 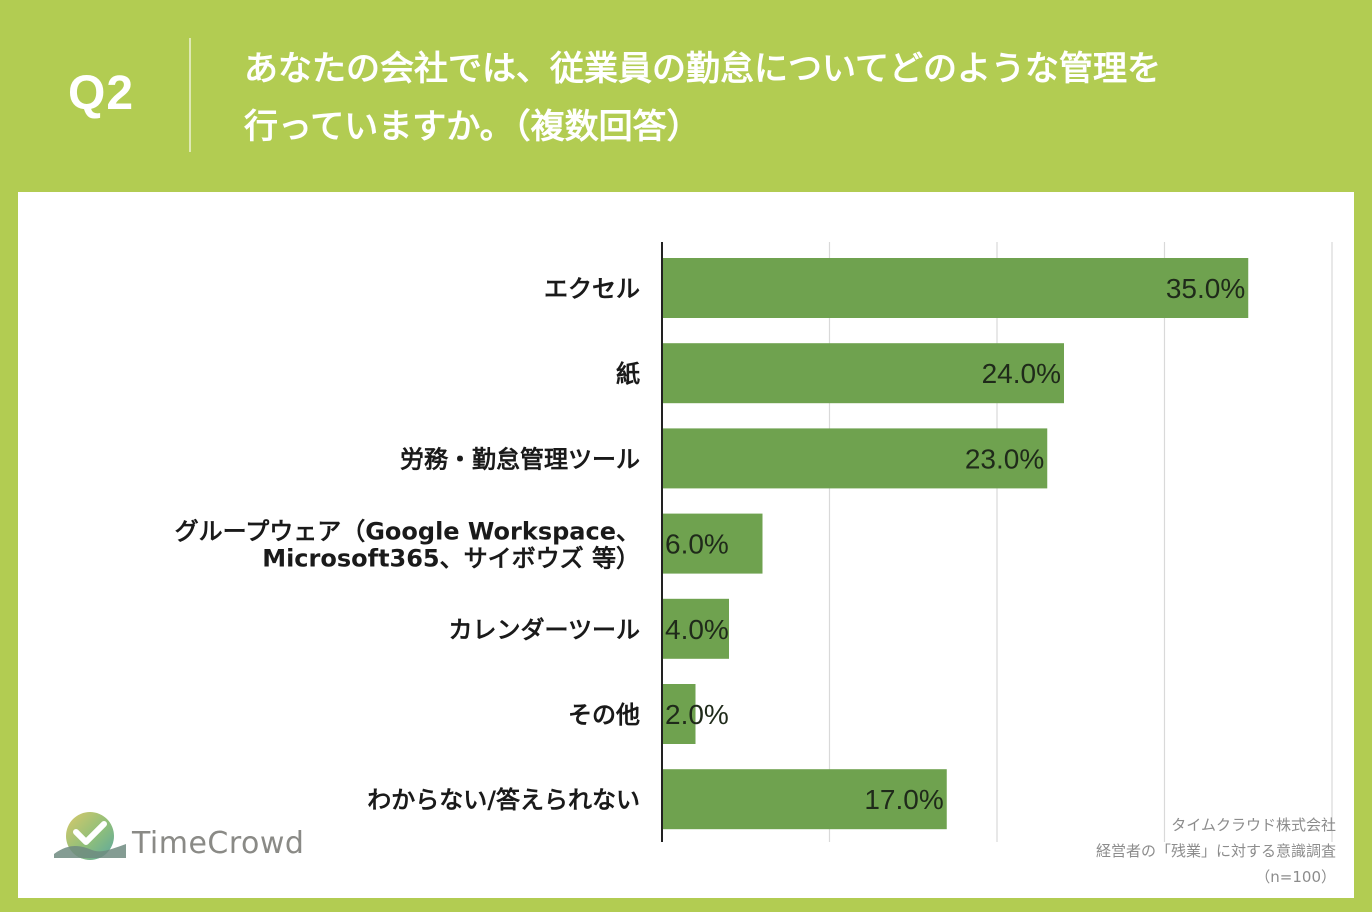 I want to click on category-label-4: カレンダーツール, so click(x=544, y=630).